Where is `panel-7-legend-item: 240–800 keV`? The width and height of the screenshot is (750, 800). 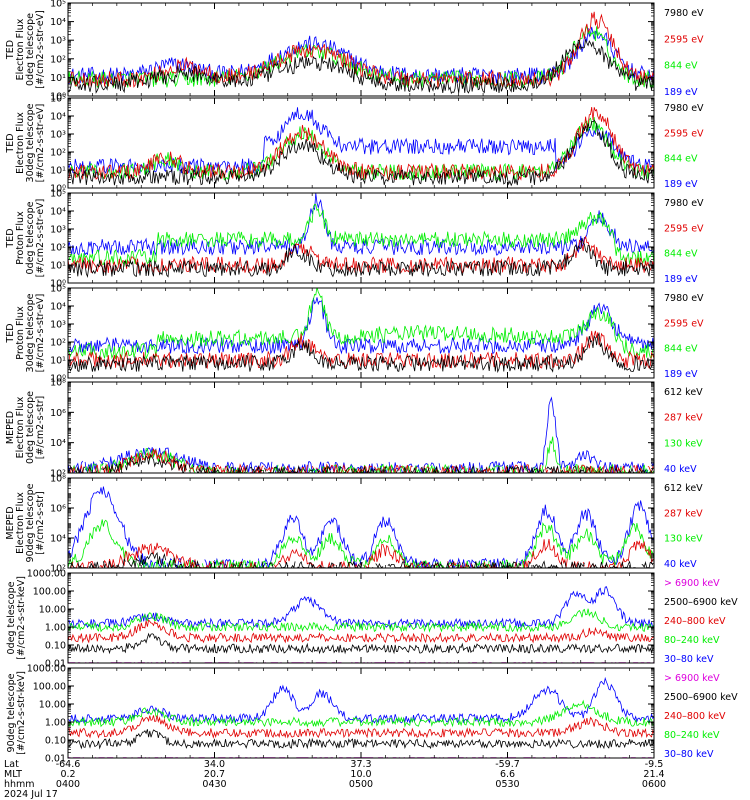 panel-7-legend-item: 240–800 keV is located at coordinates (695, 621).